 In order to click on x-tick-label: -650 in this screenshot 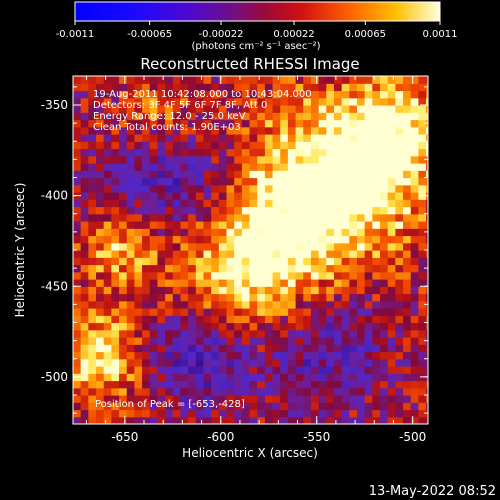, I will do `click(124, 437)`.